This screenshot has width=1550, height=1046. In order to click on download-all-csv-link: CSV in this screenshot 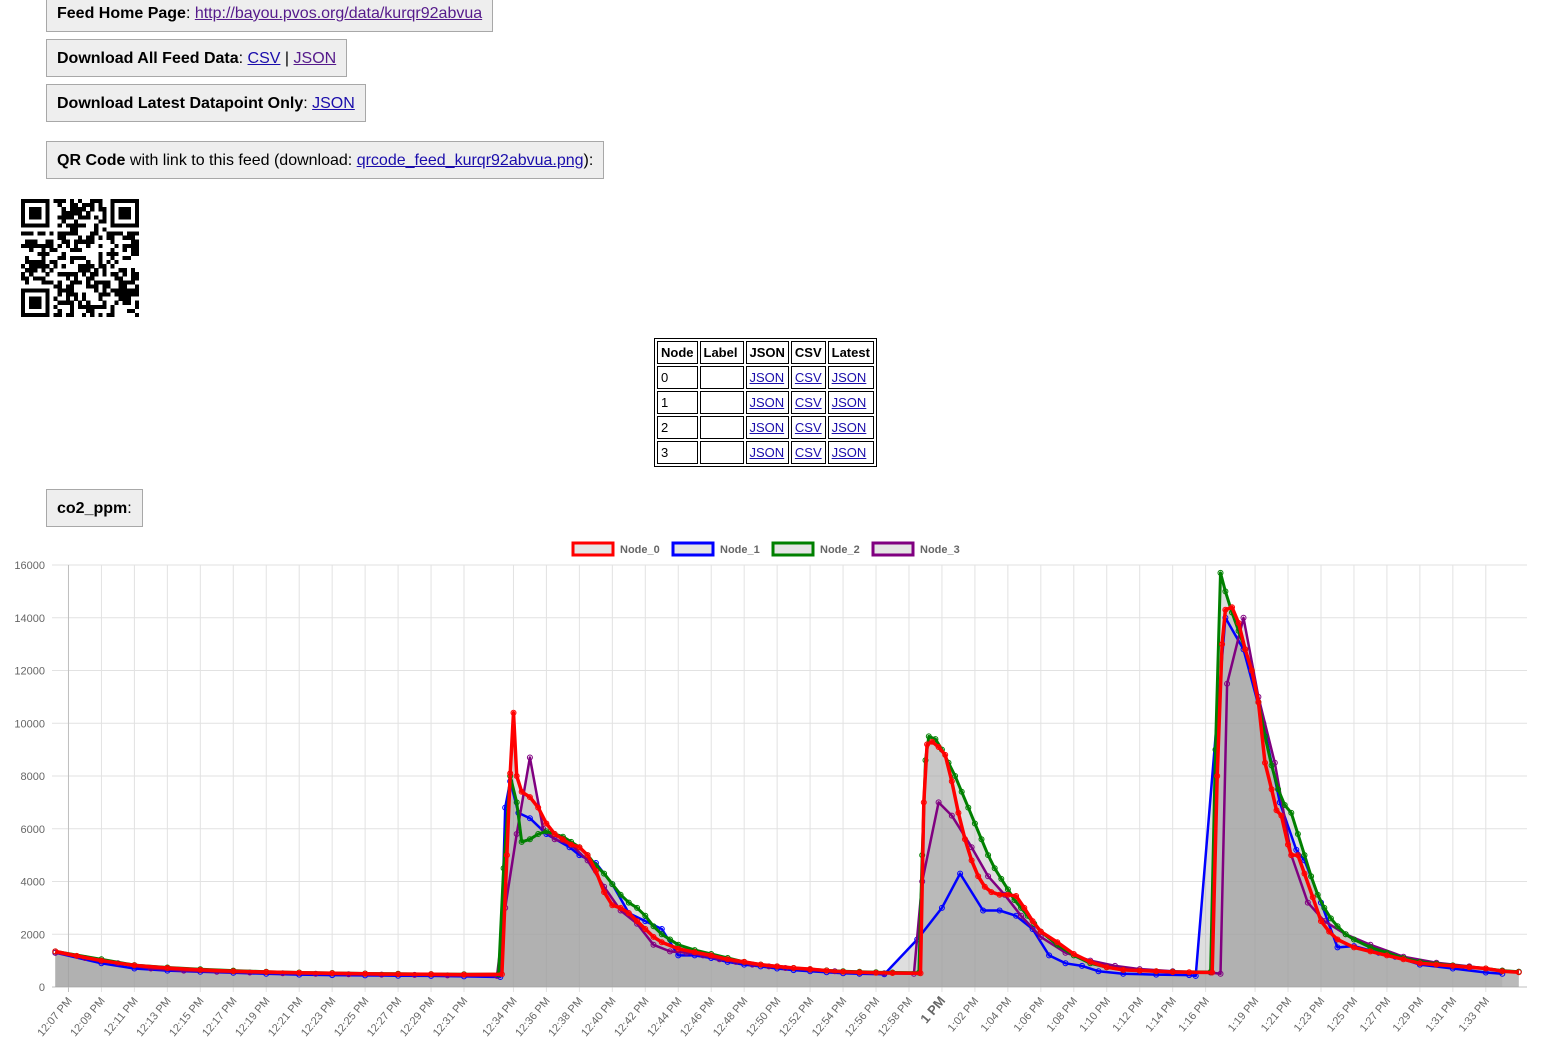, I will do `click(264, 58)`.